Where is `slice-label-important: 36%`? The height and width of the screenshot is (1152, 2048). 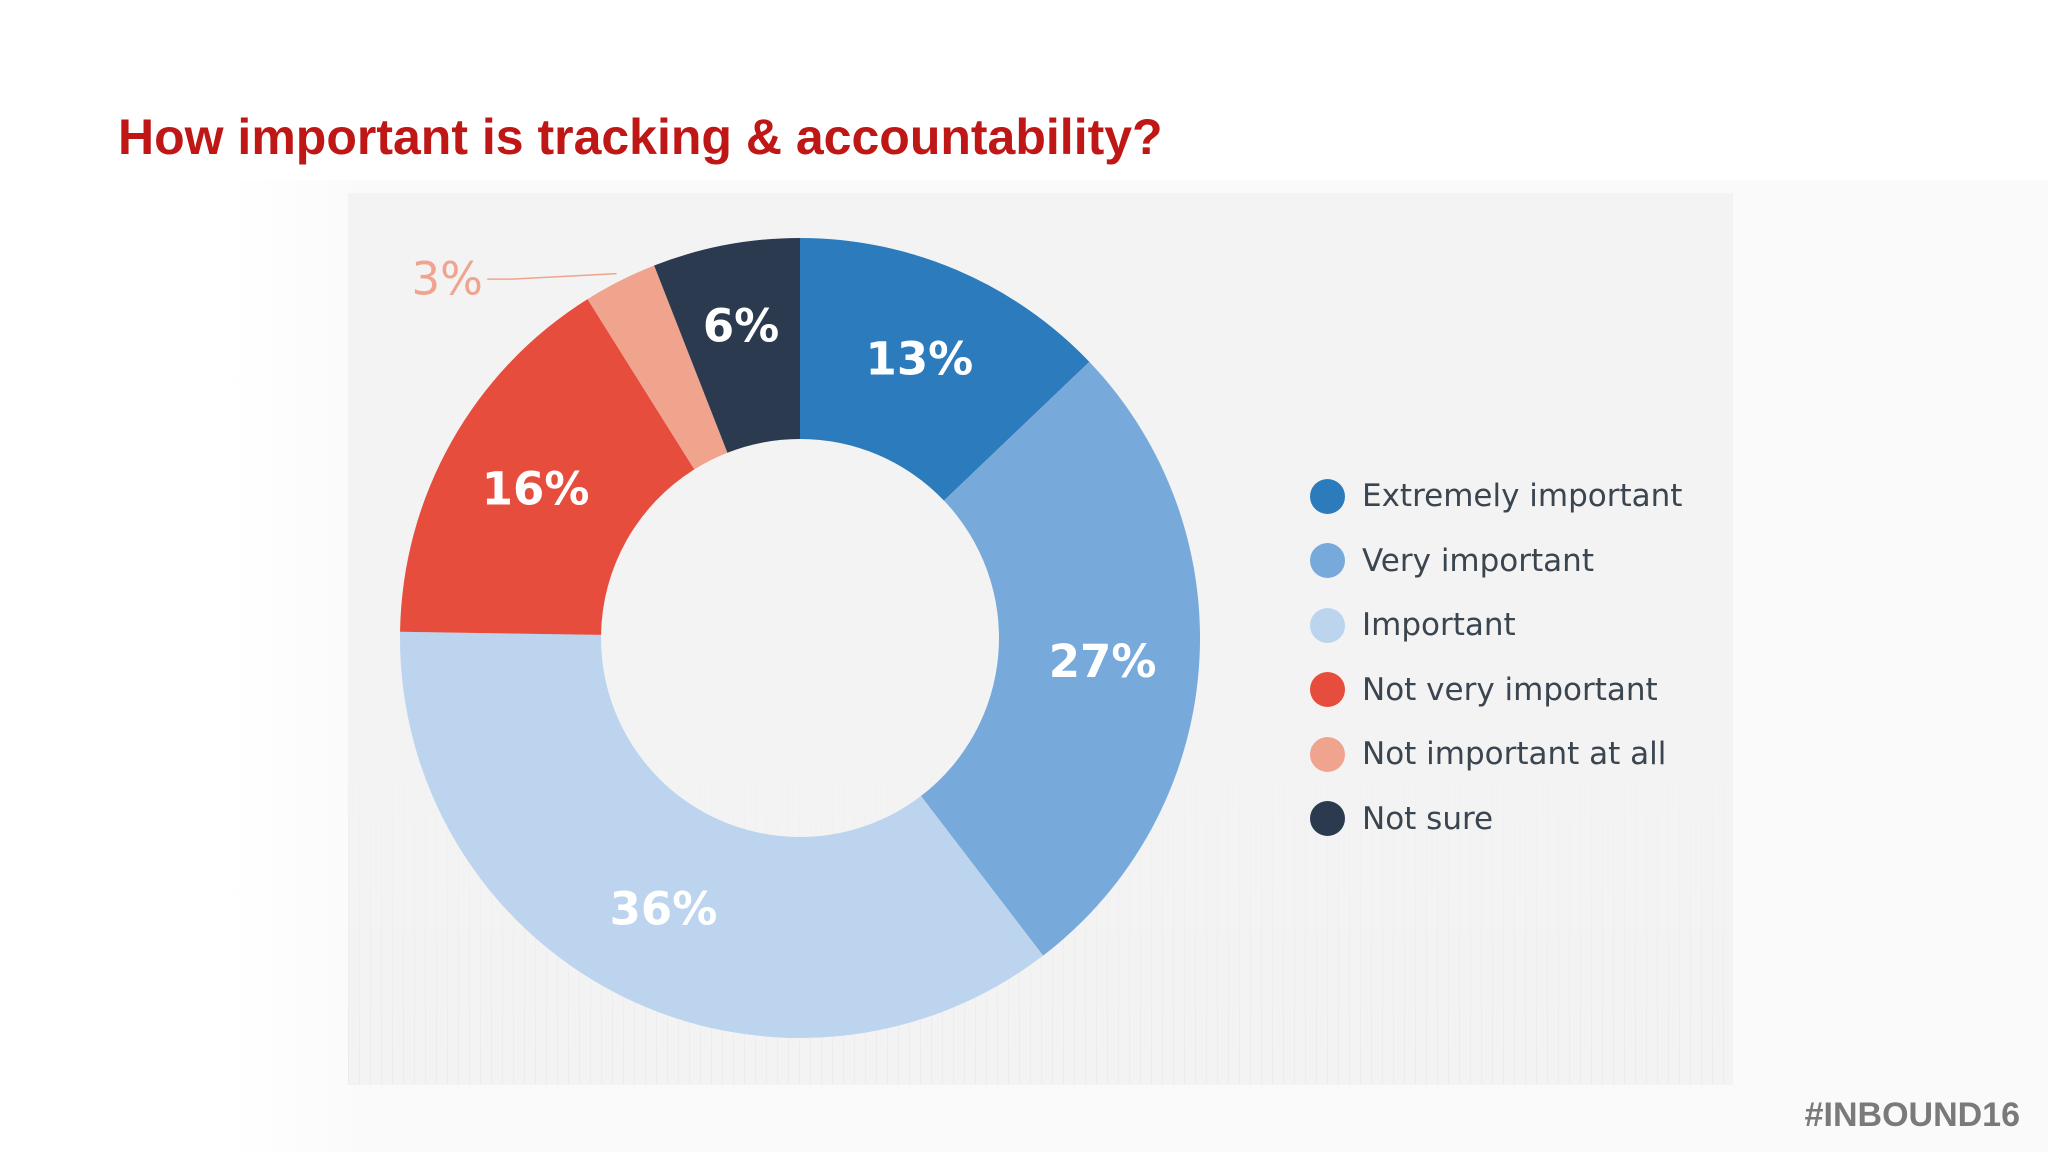
slice-label-important: 36% is located at coordinates (664, 909).